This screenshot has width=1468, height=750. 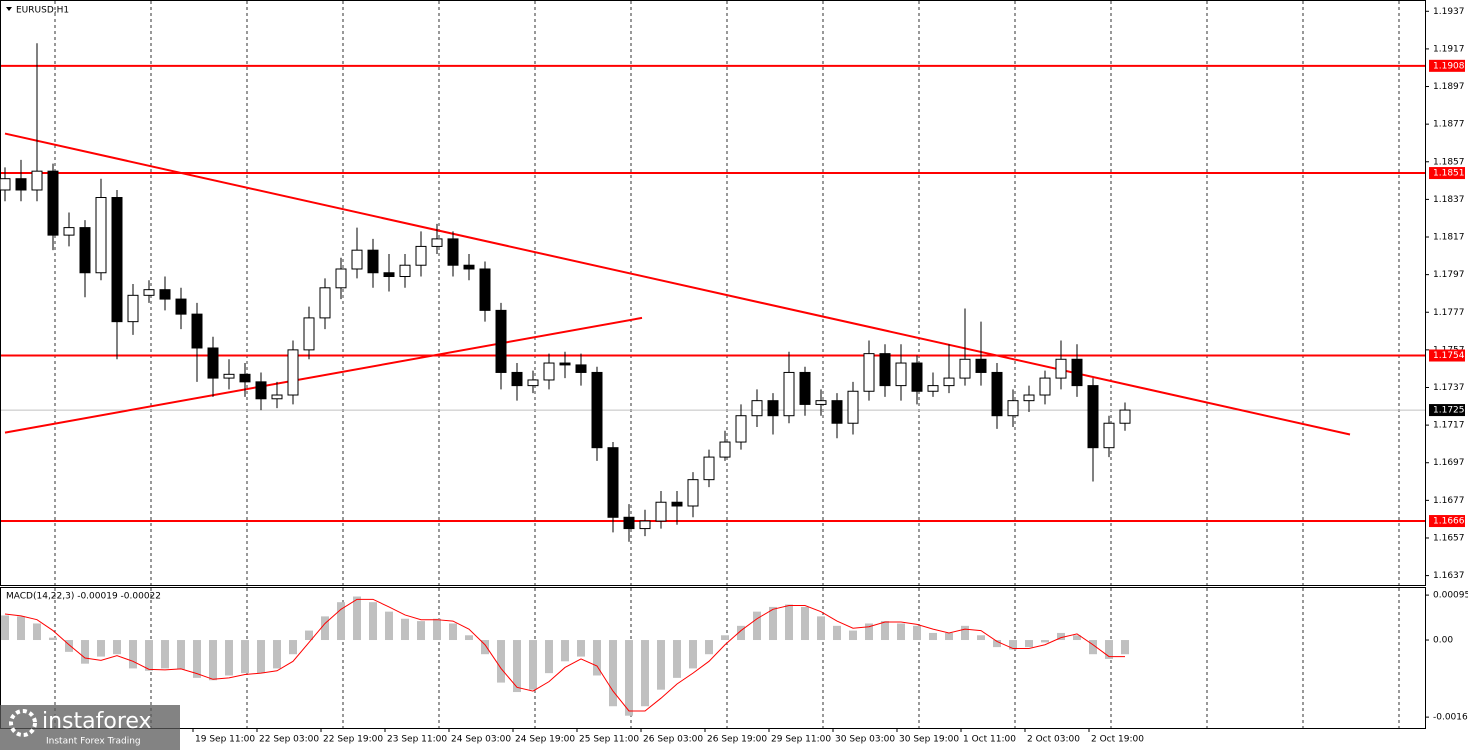 I want to click on y-tick-label: 1.1637, so click(x=1449, y=576).